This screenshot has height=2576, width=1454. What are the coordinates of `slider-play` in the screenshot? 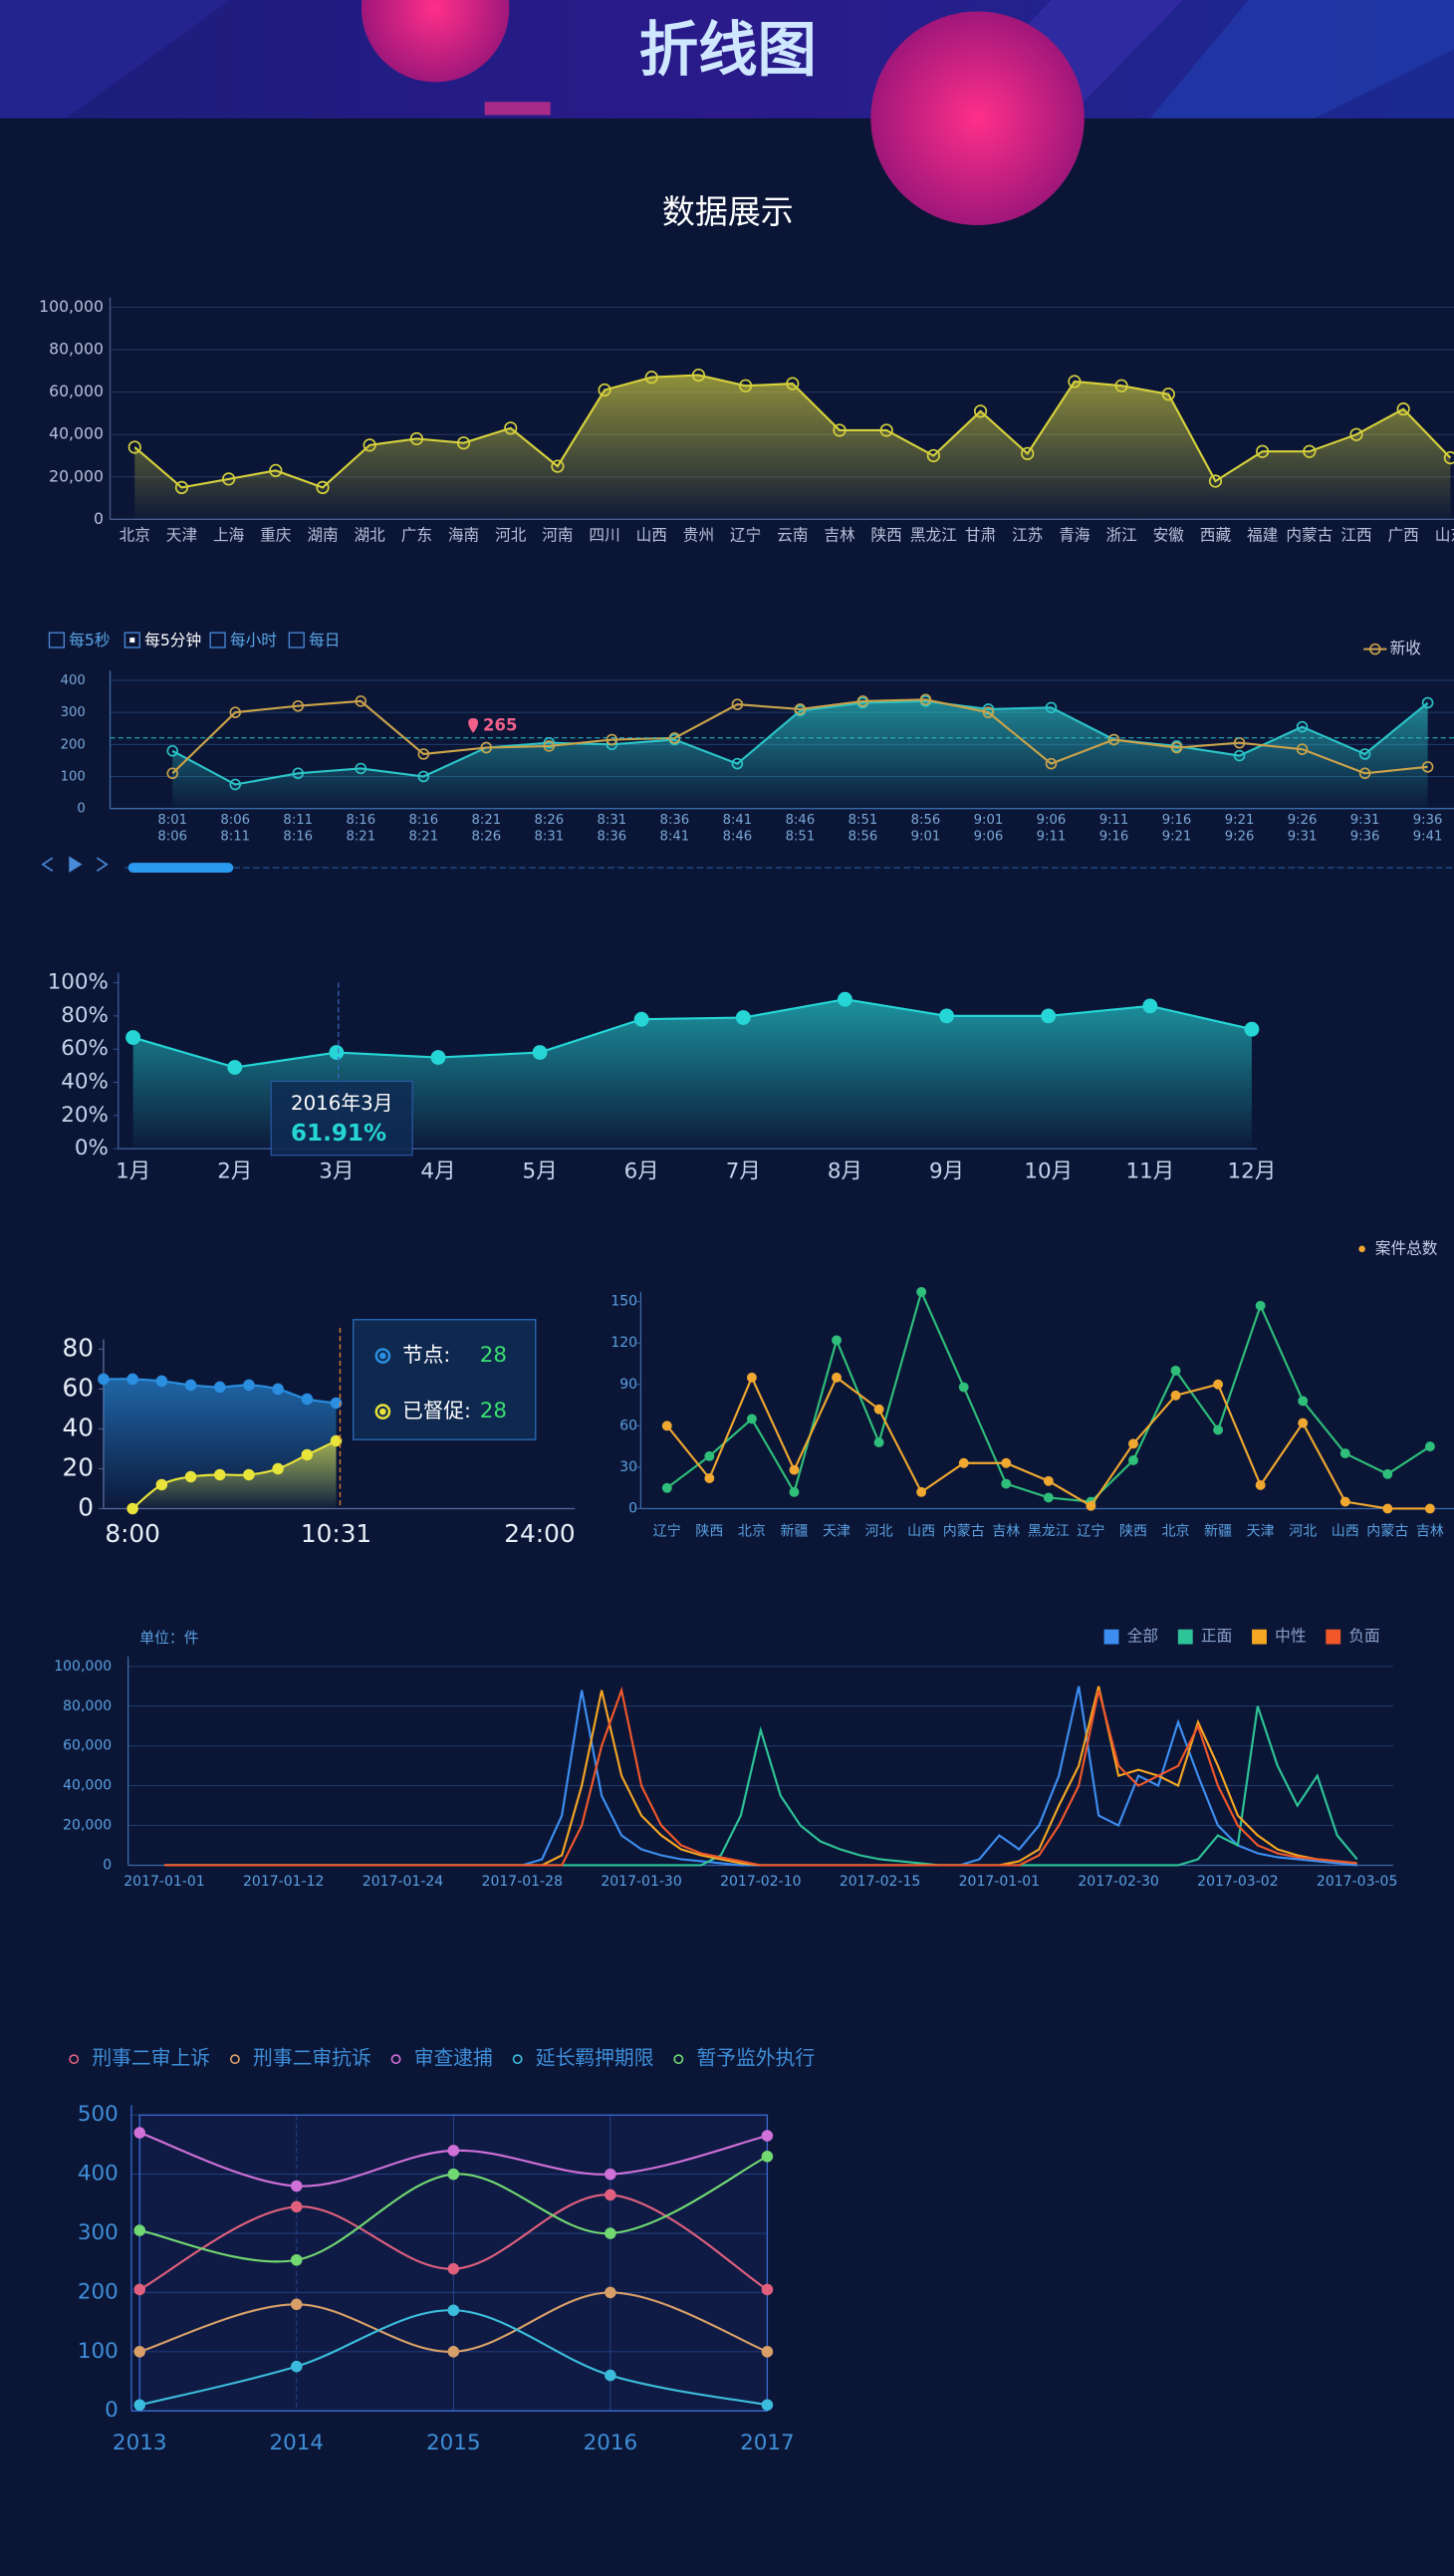 It's located at (76, 865).